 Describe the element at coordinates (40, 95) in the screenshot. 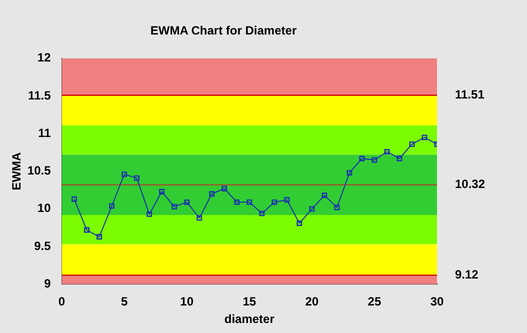

I see `y-tick-label: 11.5` at that location.